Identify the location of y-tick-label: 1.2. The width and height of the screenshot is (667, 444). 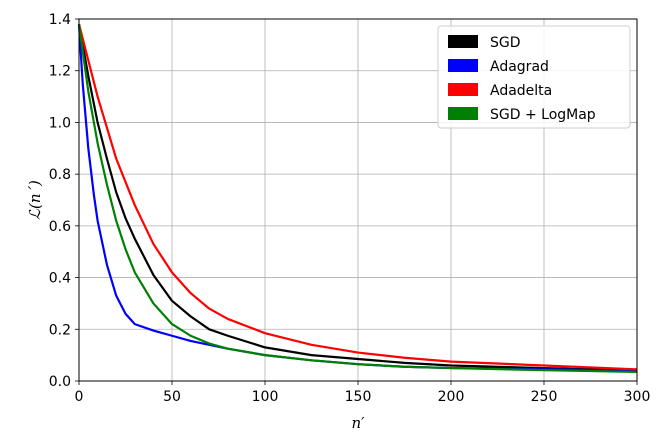
(60, 72).